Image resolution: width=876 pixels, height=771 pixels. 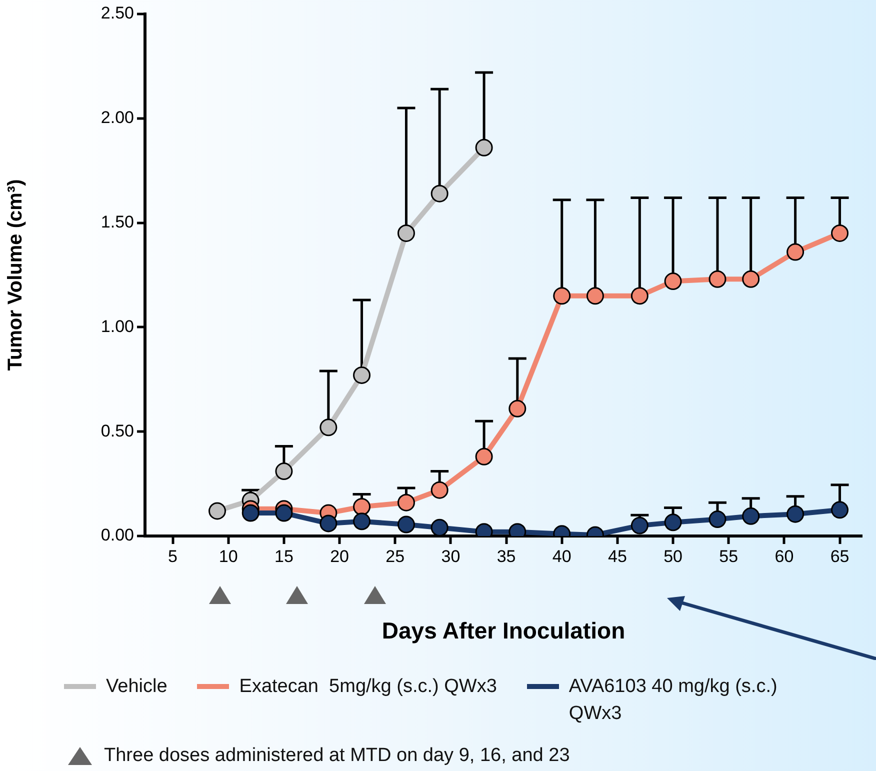 What do you see at coordinates (137, 687) in the screenshot?
I see `legend-label: Vehicle` at bounding box center [137, 687].